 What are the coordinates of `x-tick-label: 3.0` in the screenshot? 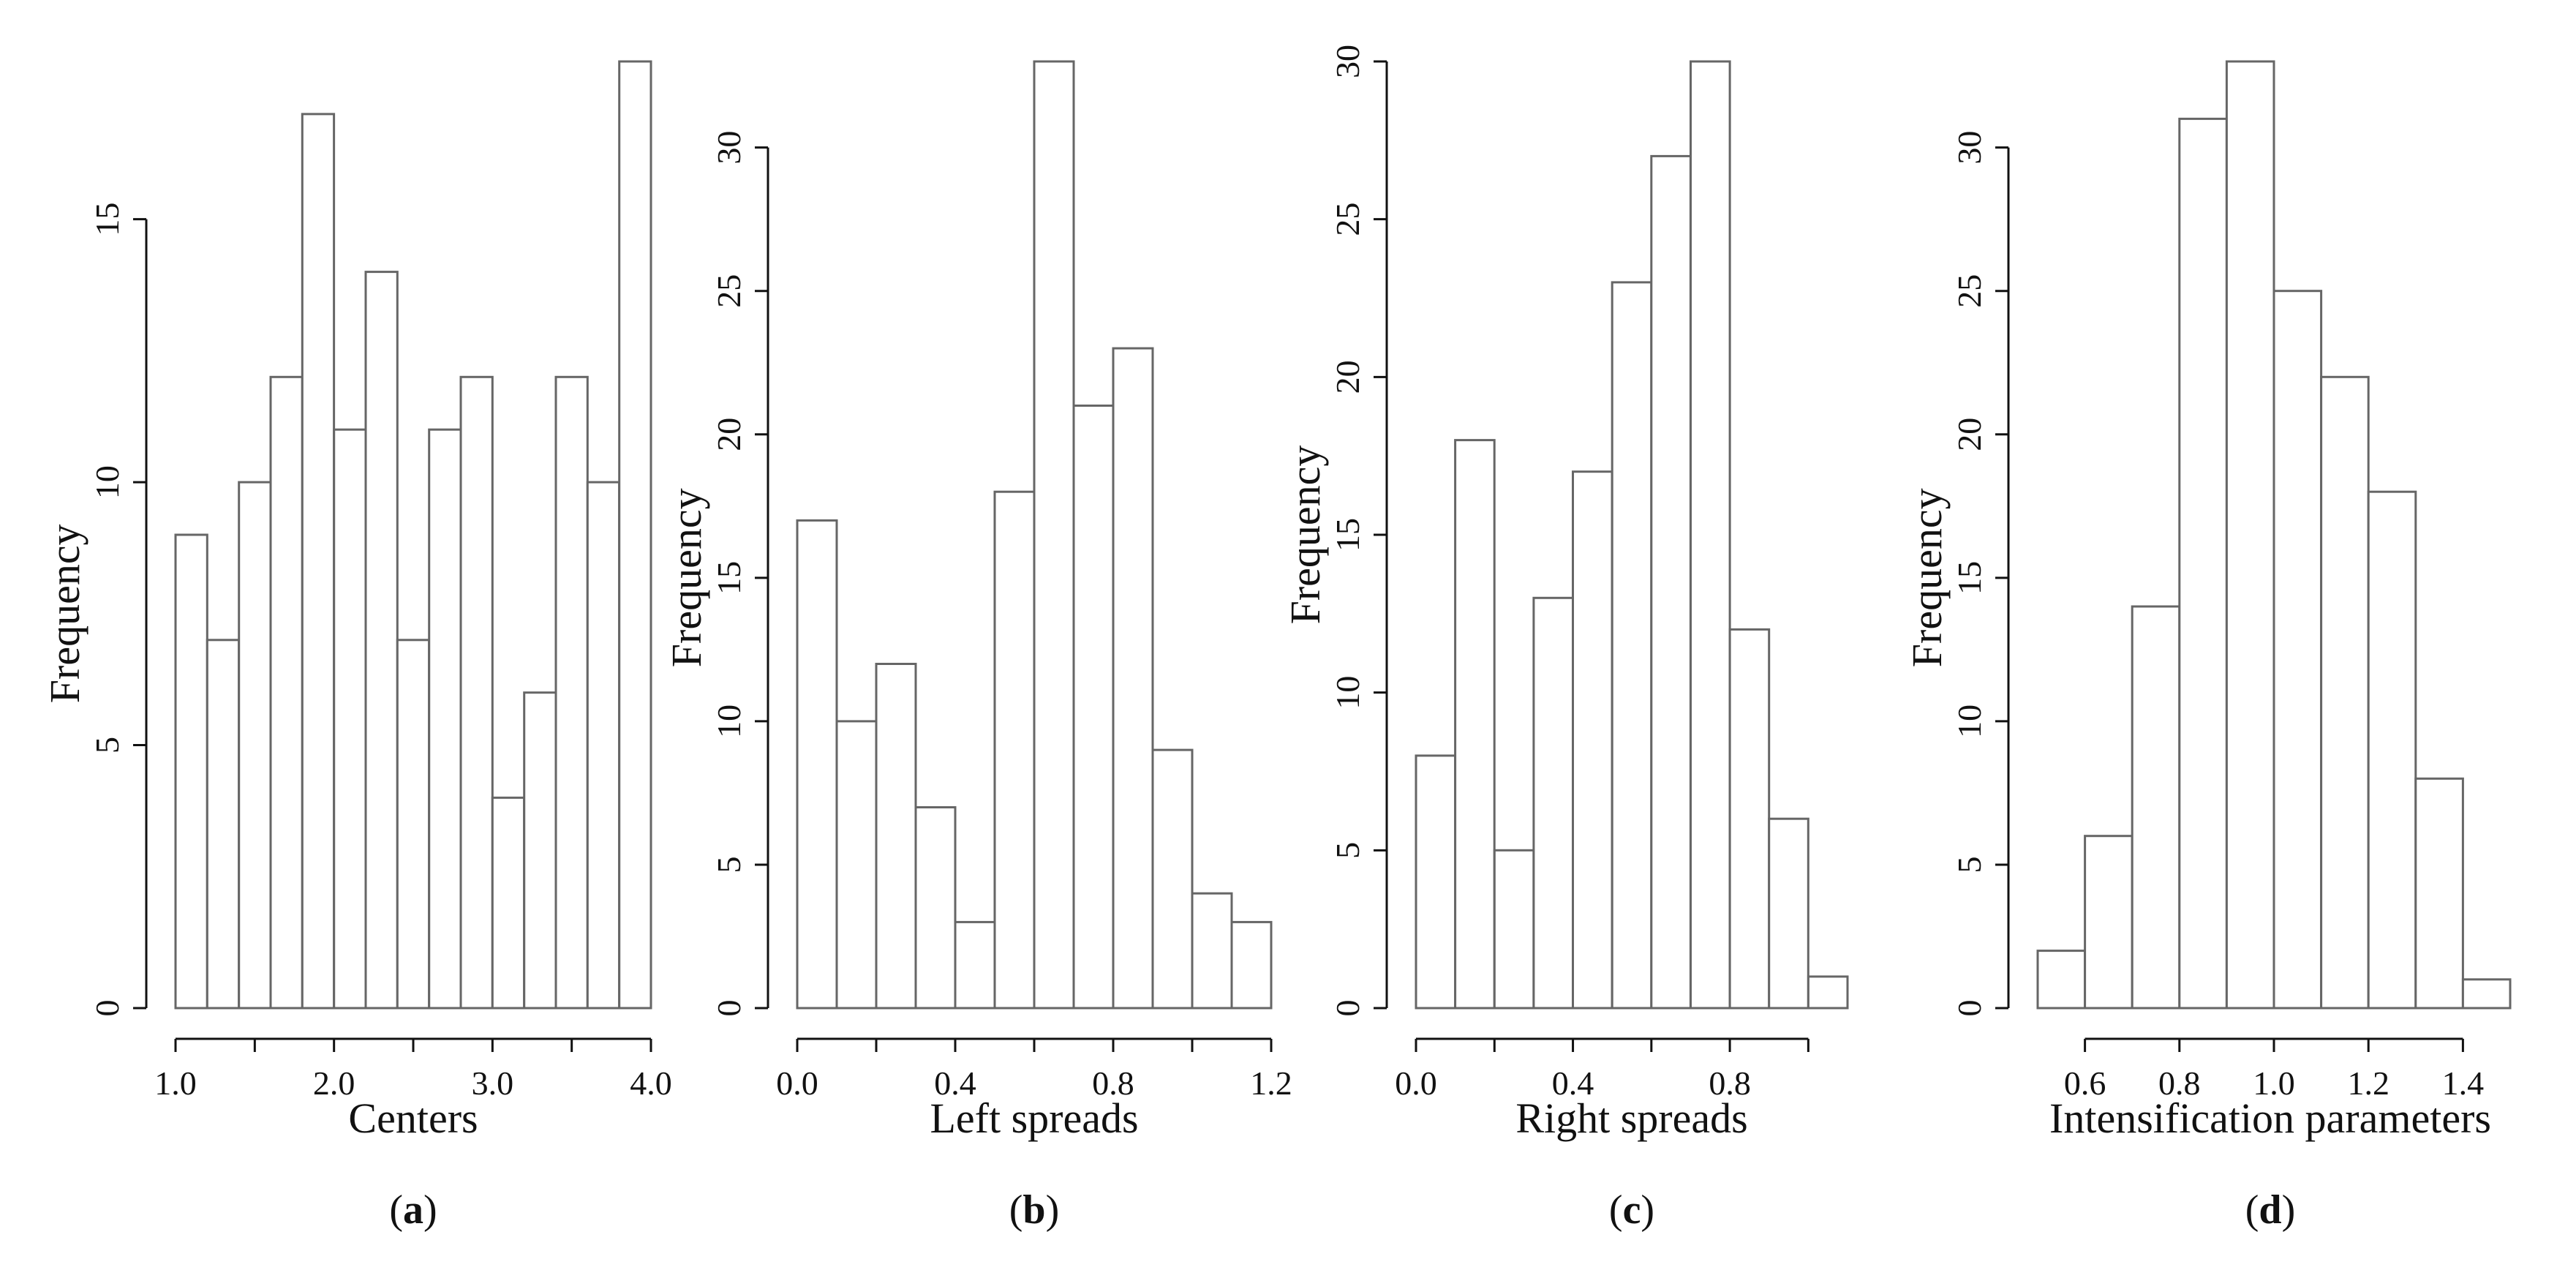 It's located at (493, 1083).